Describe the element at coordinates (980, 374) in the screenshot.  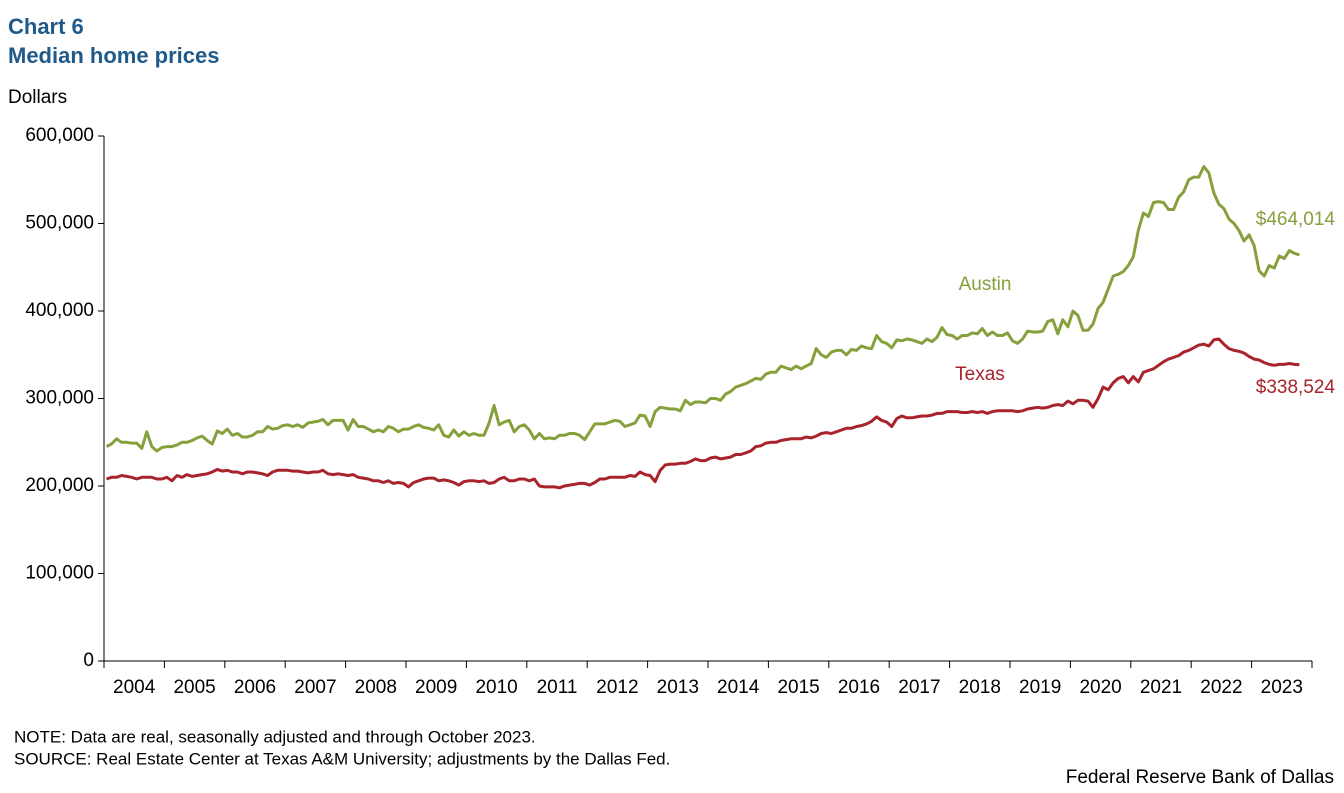
I see `legend-label: Texas` at that location.